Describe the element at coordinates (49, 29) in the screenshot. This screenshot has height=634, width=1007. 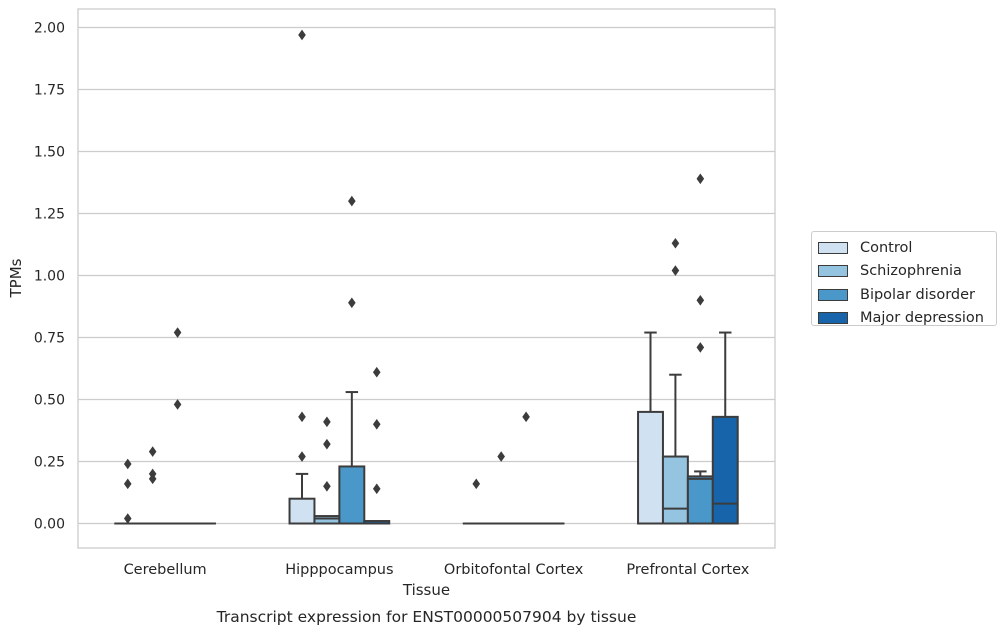
I see `y-tick-label: 2.00` at that location.